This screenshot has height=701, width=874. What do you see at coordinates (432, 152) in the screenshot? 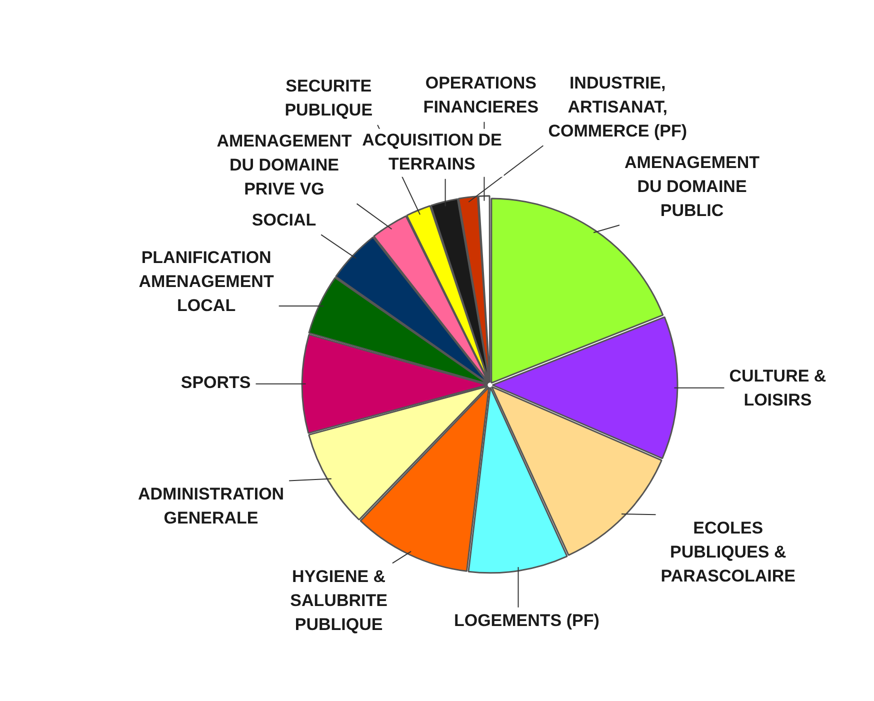
I see `slice-label: ACQUISITION DE TERRAINS` at bounding box center [432, 152].